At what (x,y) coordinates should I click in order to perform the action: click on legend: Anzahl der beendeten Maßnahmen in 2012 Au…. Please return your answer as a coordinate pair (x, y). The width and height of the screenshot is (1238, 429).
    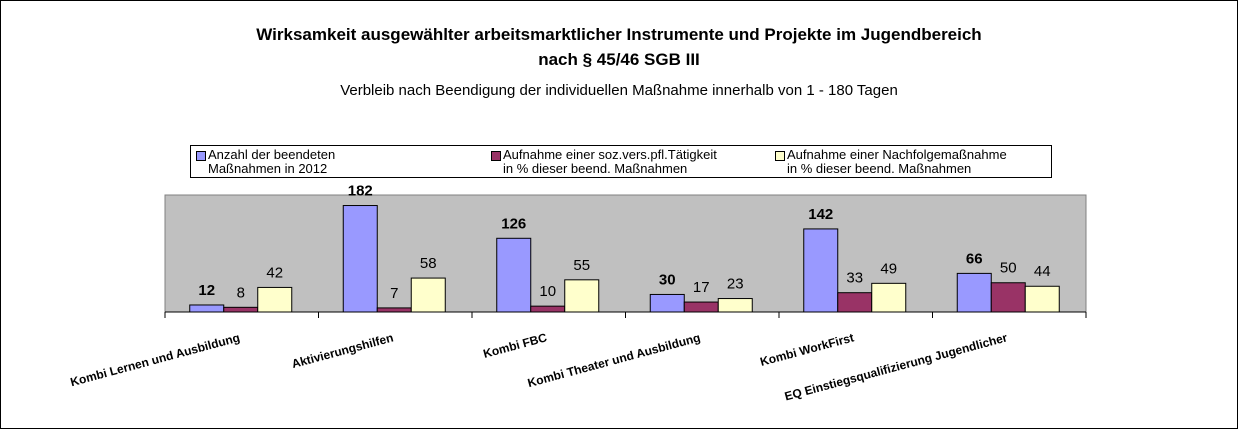
    Looking at the image, I should click on (621, 161).